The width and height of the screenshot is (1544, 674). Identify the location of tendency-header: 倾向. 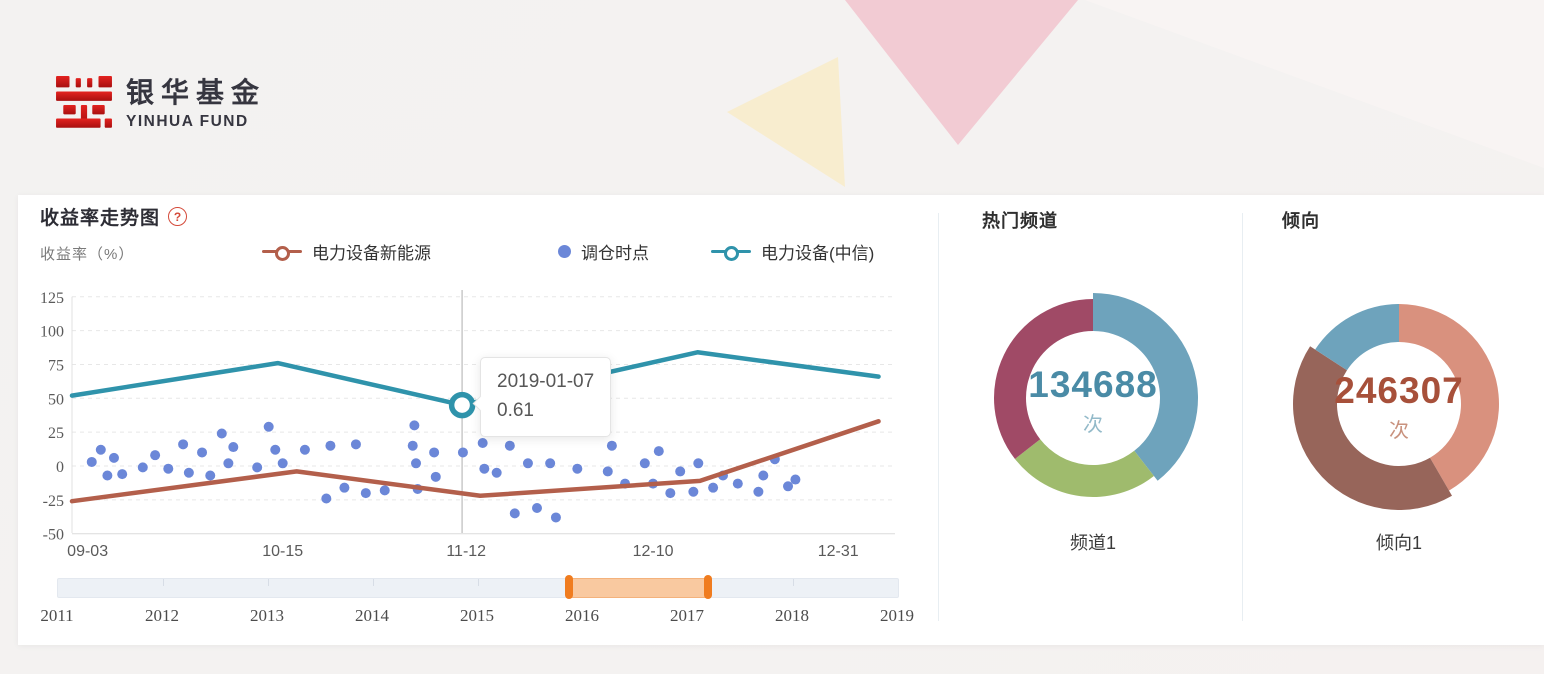
(1301, 221).